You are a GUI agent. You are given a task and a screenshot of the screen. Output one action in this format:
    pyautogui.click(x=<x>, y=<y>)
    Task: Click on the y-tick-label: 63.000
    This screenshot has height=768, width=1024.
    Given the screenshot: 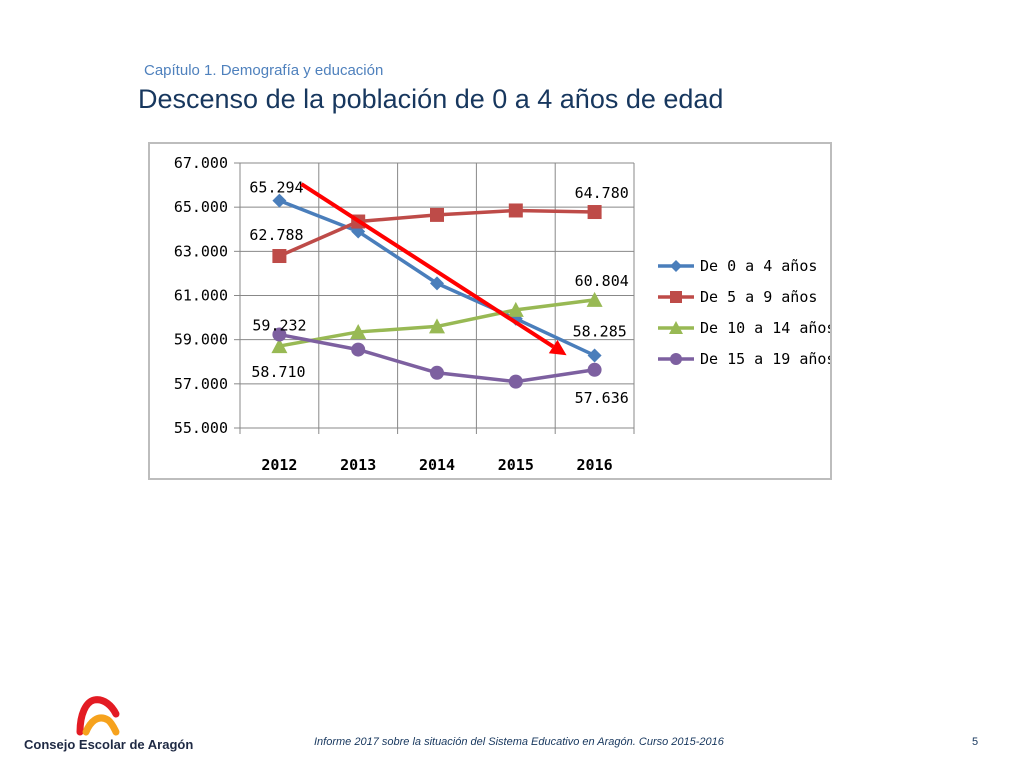 What is the action you would take?
    pyautogui.click(x=201, y=251)
    